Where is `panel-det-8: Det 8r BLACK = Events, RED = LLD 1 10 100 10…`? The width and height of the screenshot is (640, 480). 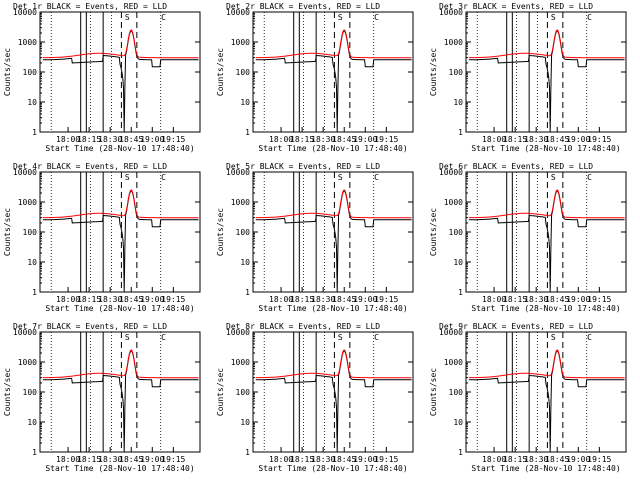
panel-det-8: Det 8r BLACK = Events, RED = LLD 1 10 100 10… is located at coordinates (315, 397).